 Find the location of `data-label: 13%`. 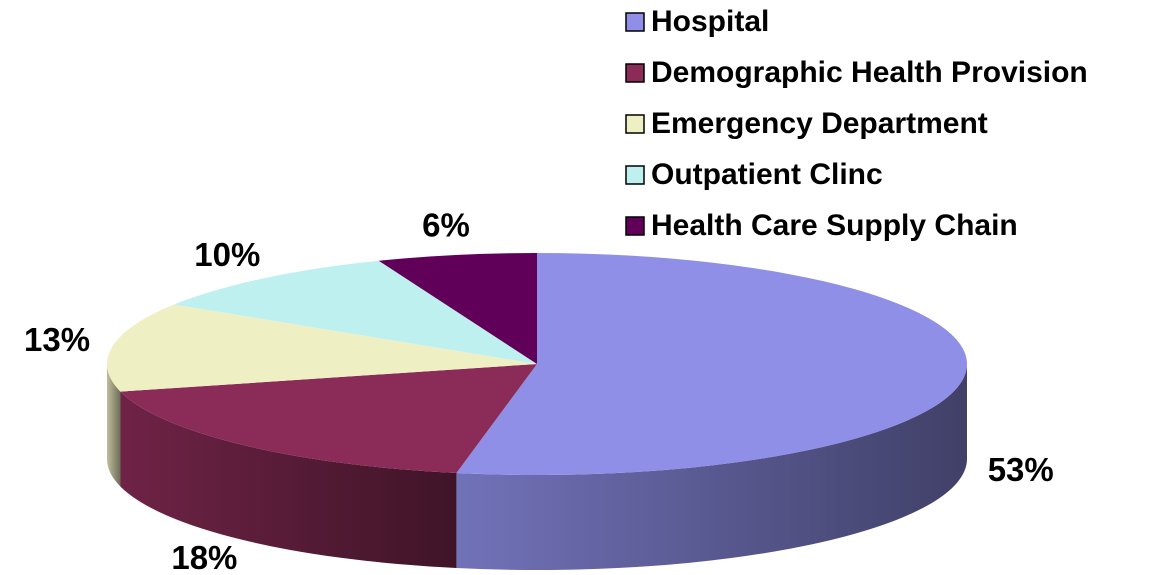

data-label: 13% is located at coordinates (57, 339).